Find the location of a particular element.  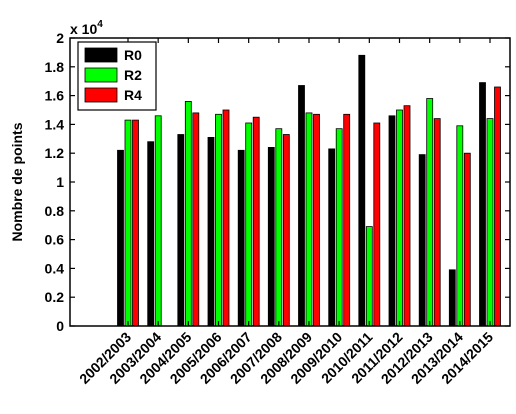

legend-label-r2: R2 is located at coordinates (133, 75).